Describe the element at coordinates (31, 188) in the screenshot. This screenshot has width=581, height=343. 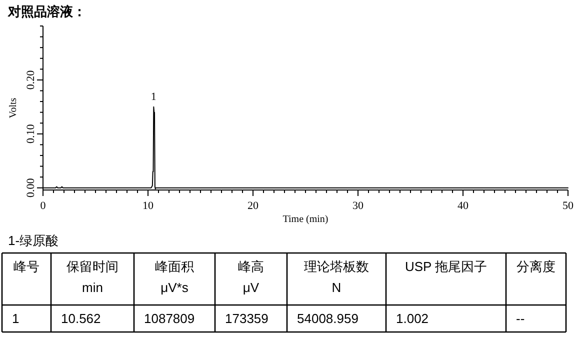
I see `y-tick-label: 0.00` at that location.